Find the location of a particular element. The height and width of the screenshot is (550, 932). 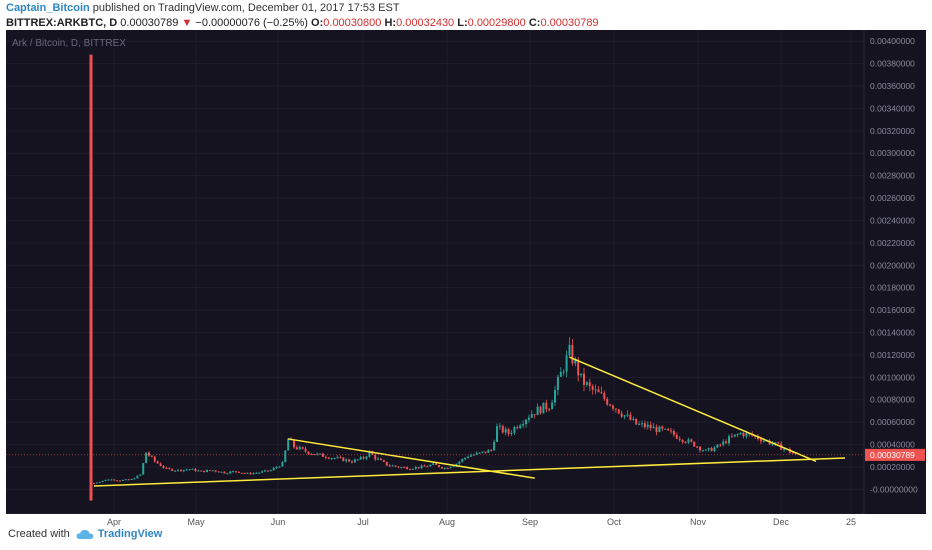

time-tick-label: Apr is located at coordinates (114, 522).